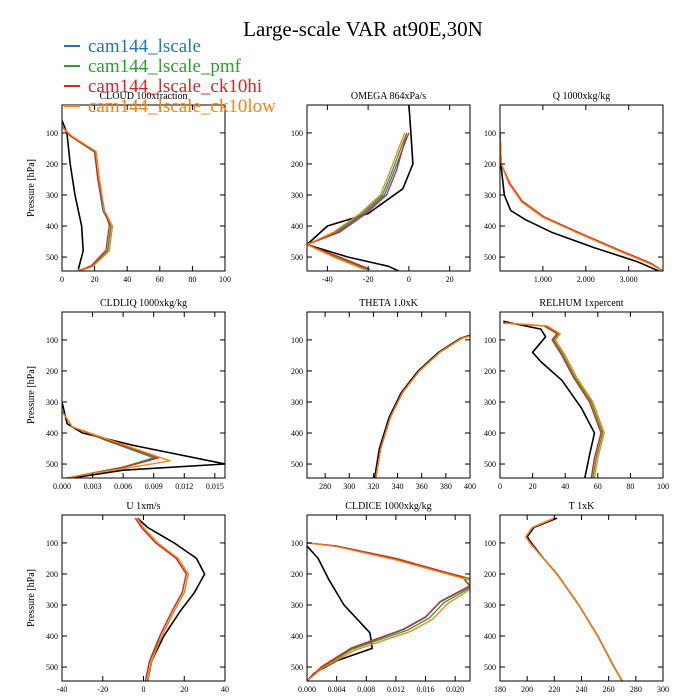 This screenshot has height=700, width=700. Describe the element at coordinates (373, 486) in the screenshot. I see `x-tick-label: 320` at that location.